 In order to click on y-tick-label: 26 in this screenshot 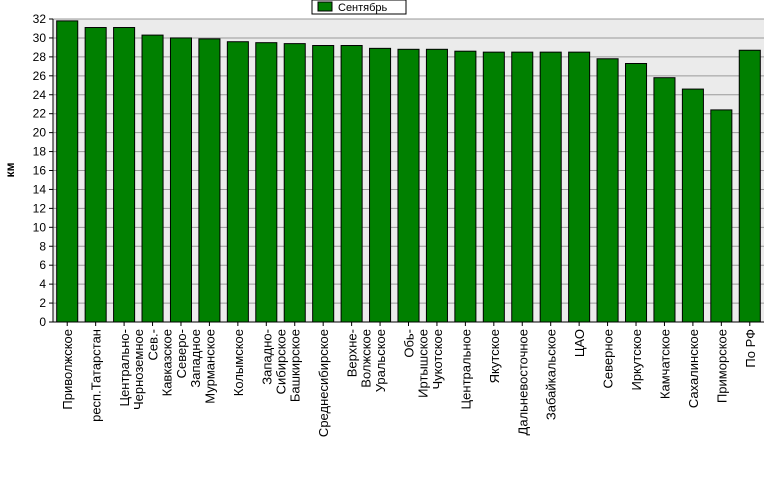, I will do `click(40, 76)`.